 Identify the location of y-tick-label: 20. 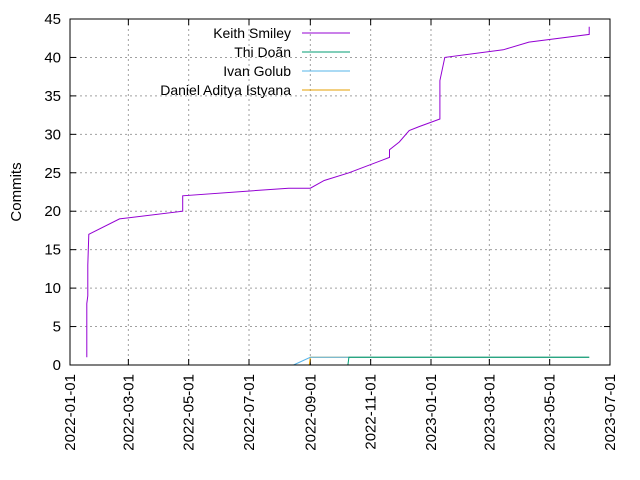
(52, 211).